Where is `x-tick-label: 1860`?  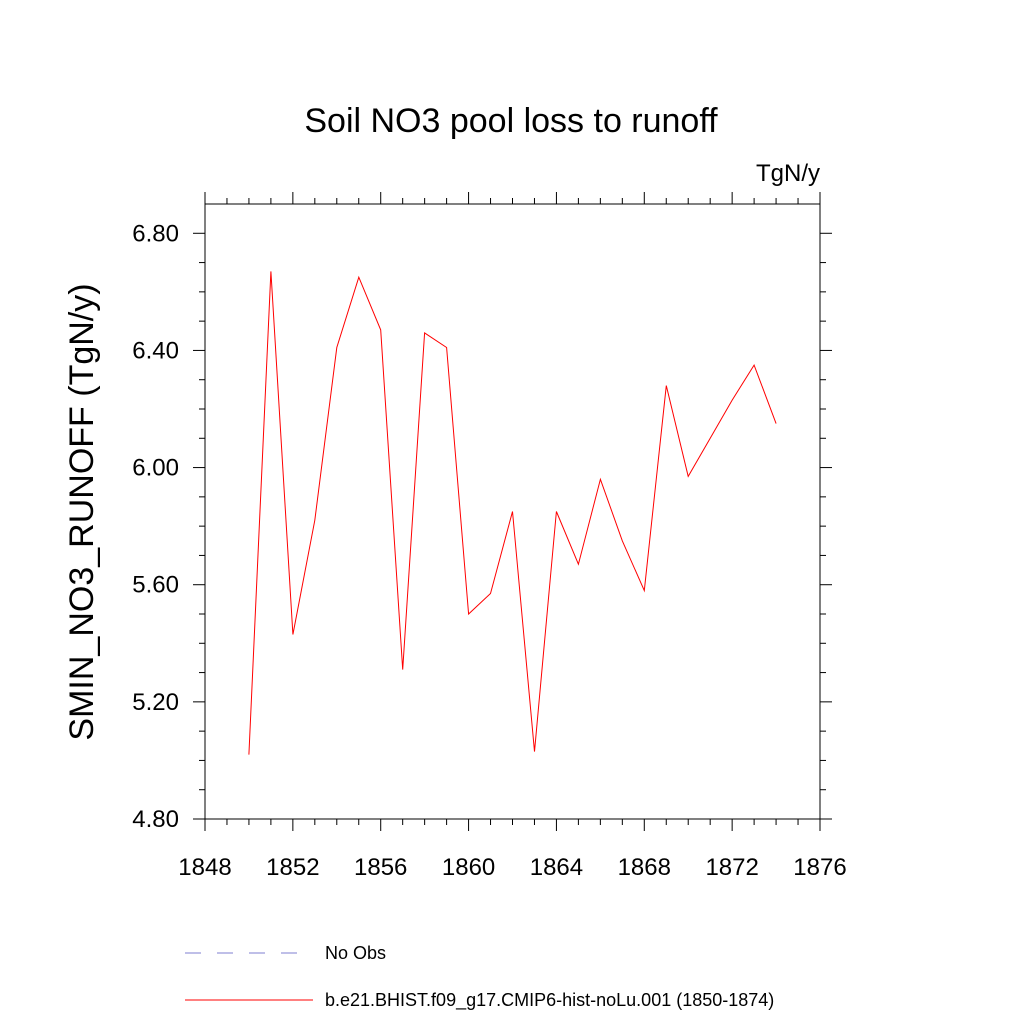
x-tick-label: 1860 is located at coordinates (468, 867).